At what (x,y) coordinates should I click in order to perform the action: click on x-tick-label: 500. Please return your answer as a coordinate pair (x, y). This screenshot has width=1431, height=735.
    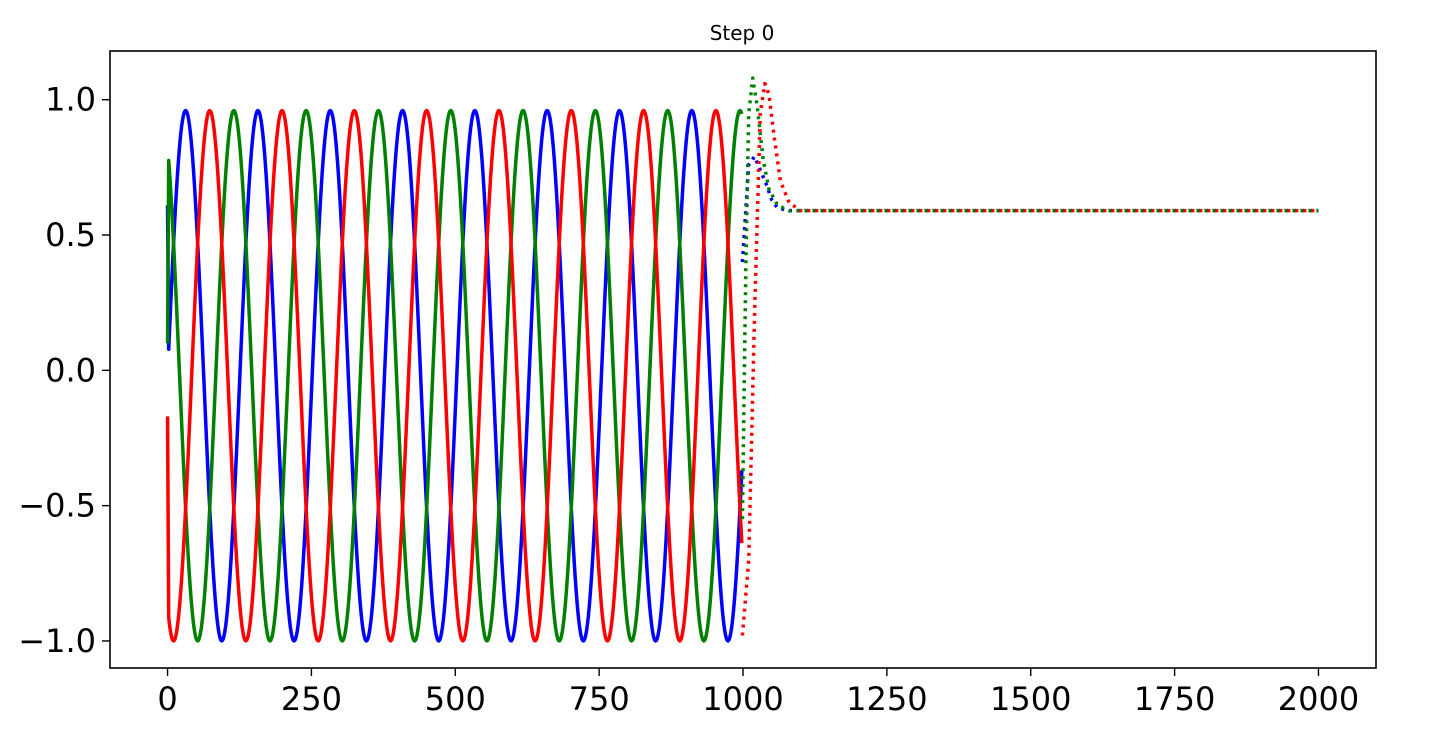
    Looking at the image, I should click on (455, 699).